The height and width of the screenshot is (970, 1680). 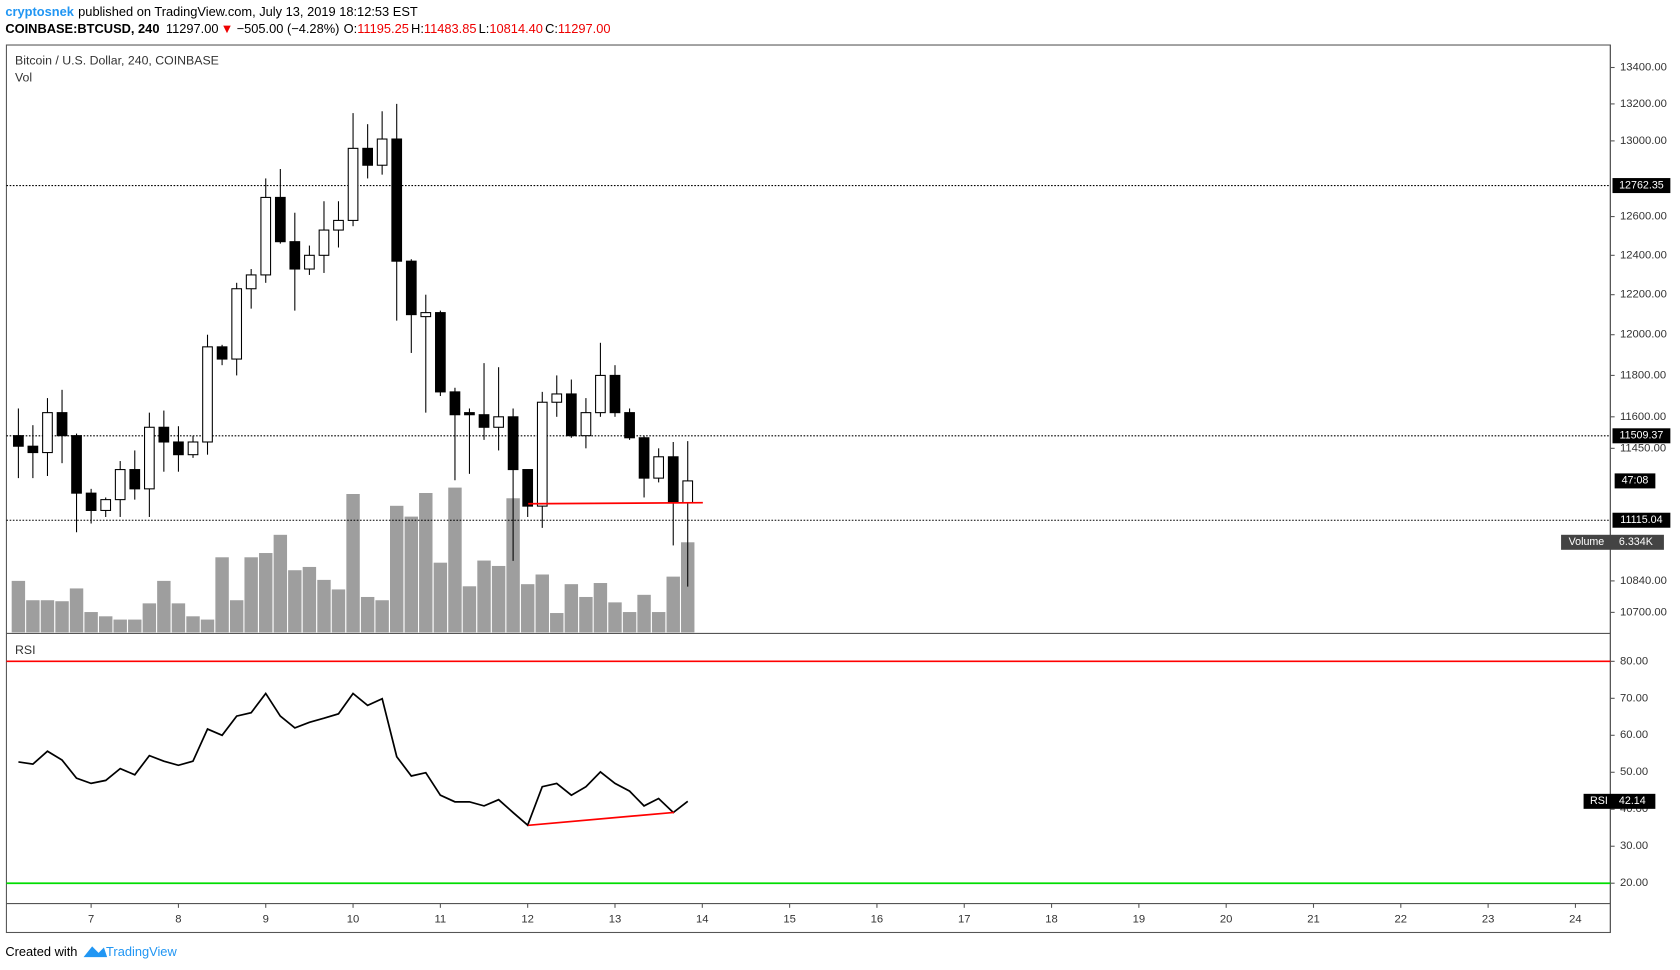 What do you see at coordinates (1641, 520) in the screenshot?
I see `price-line-label: 11115.04` at bounding box center [1641, 520].